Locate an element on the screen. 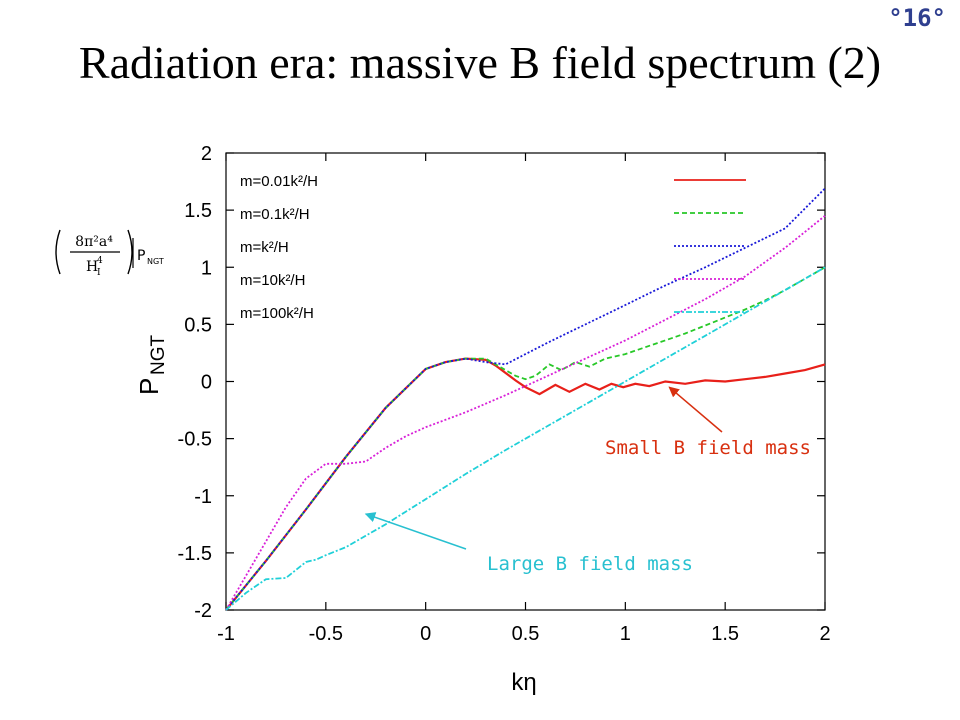 The width and height of the screenshot is (960, 720). x-axis-label: kη is located at coordinates (523, 682).